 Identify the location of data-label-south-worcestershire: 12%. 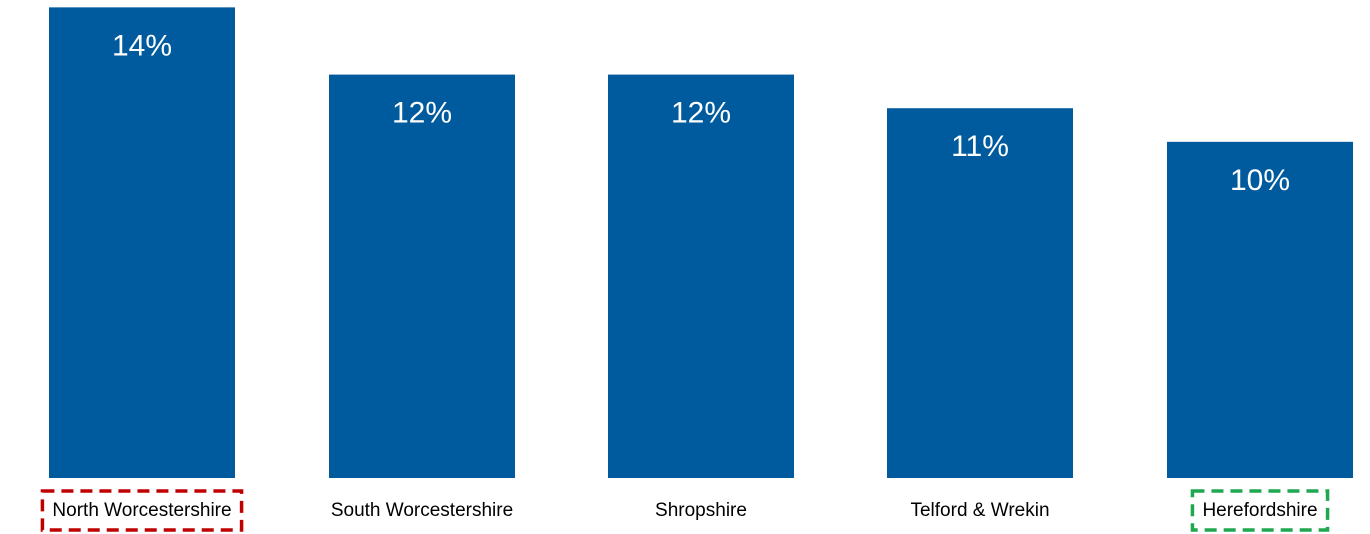
(422, 113).